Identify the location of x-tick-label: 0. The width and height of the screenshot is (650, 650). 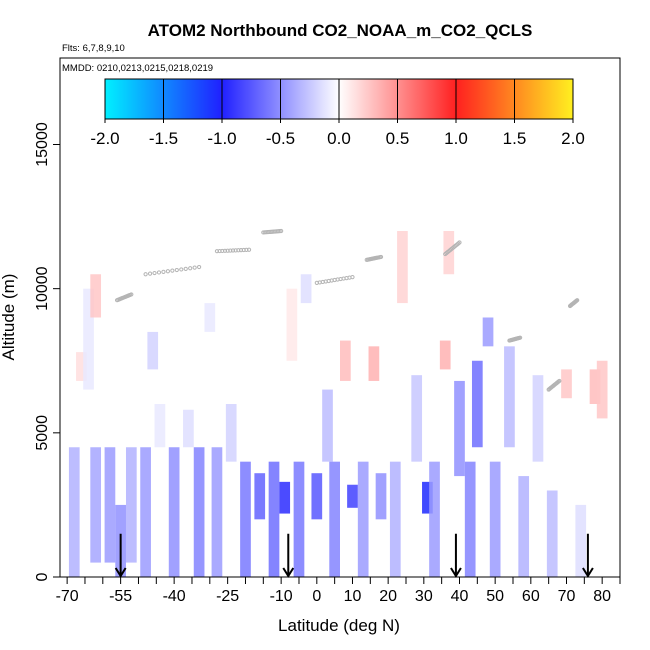
(316, 596).